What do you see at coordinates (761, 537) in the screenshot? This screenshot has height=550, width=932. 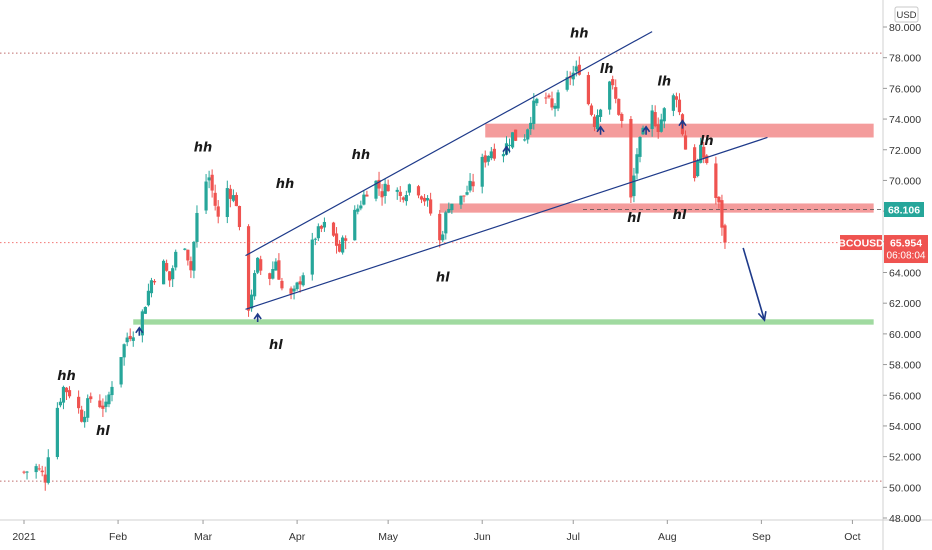 I see `time-tick-label: Sep` at bounding box center [761, 537].